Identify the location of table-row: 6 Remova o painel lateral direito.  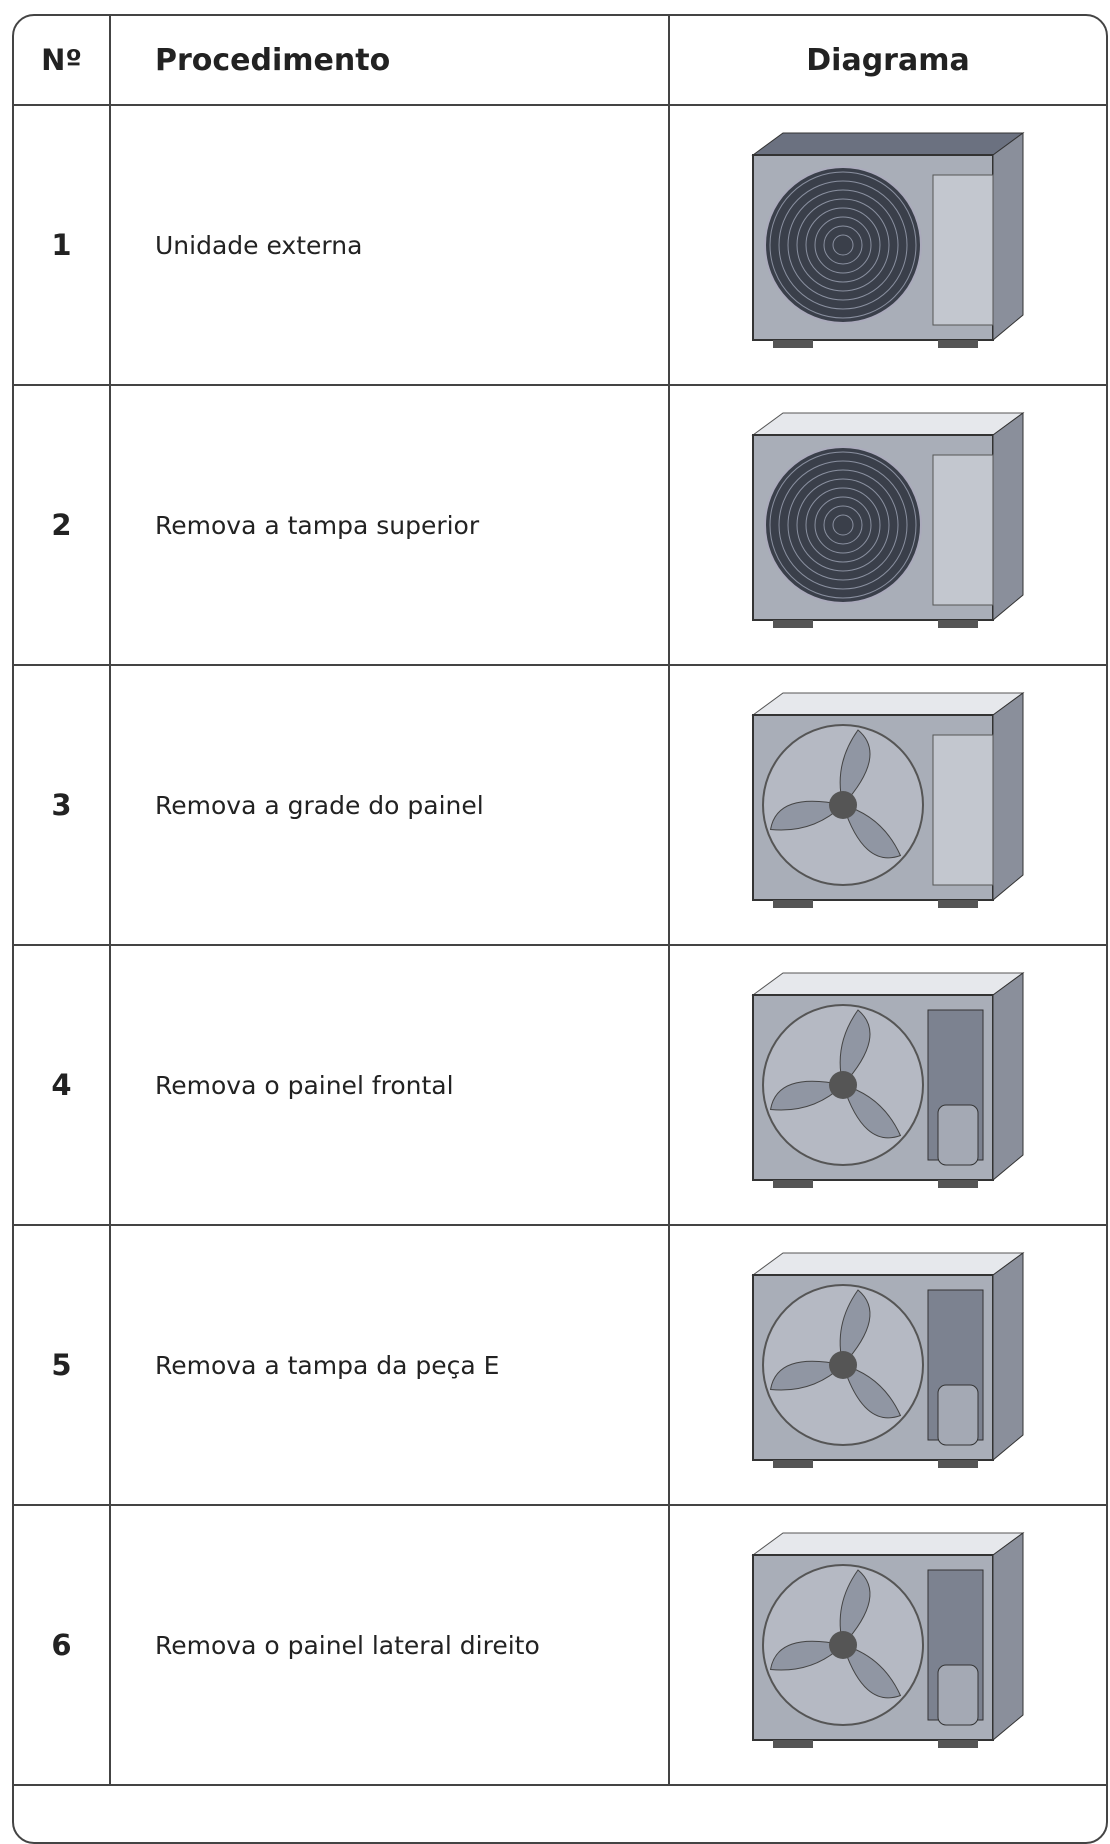
(560, 1646).